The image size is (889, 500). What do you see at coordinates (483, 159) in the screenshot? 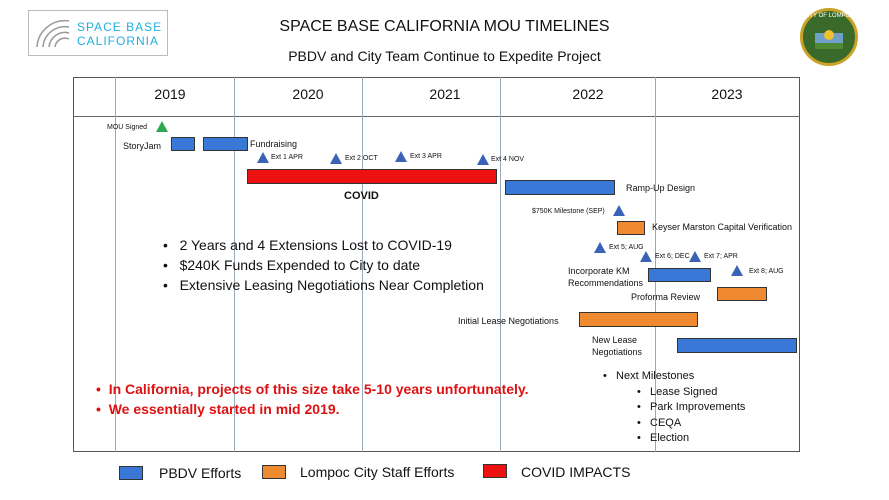
I see `ext4-marker` at bounding box center [483, 159].